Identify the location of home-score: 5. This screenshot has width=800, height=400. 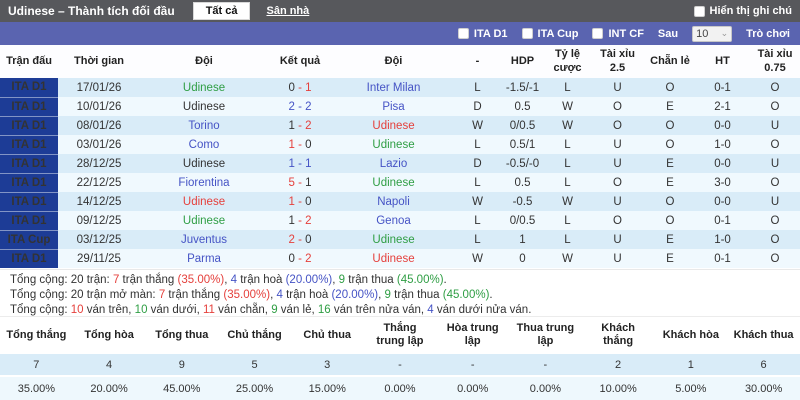
(291, 182).